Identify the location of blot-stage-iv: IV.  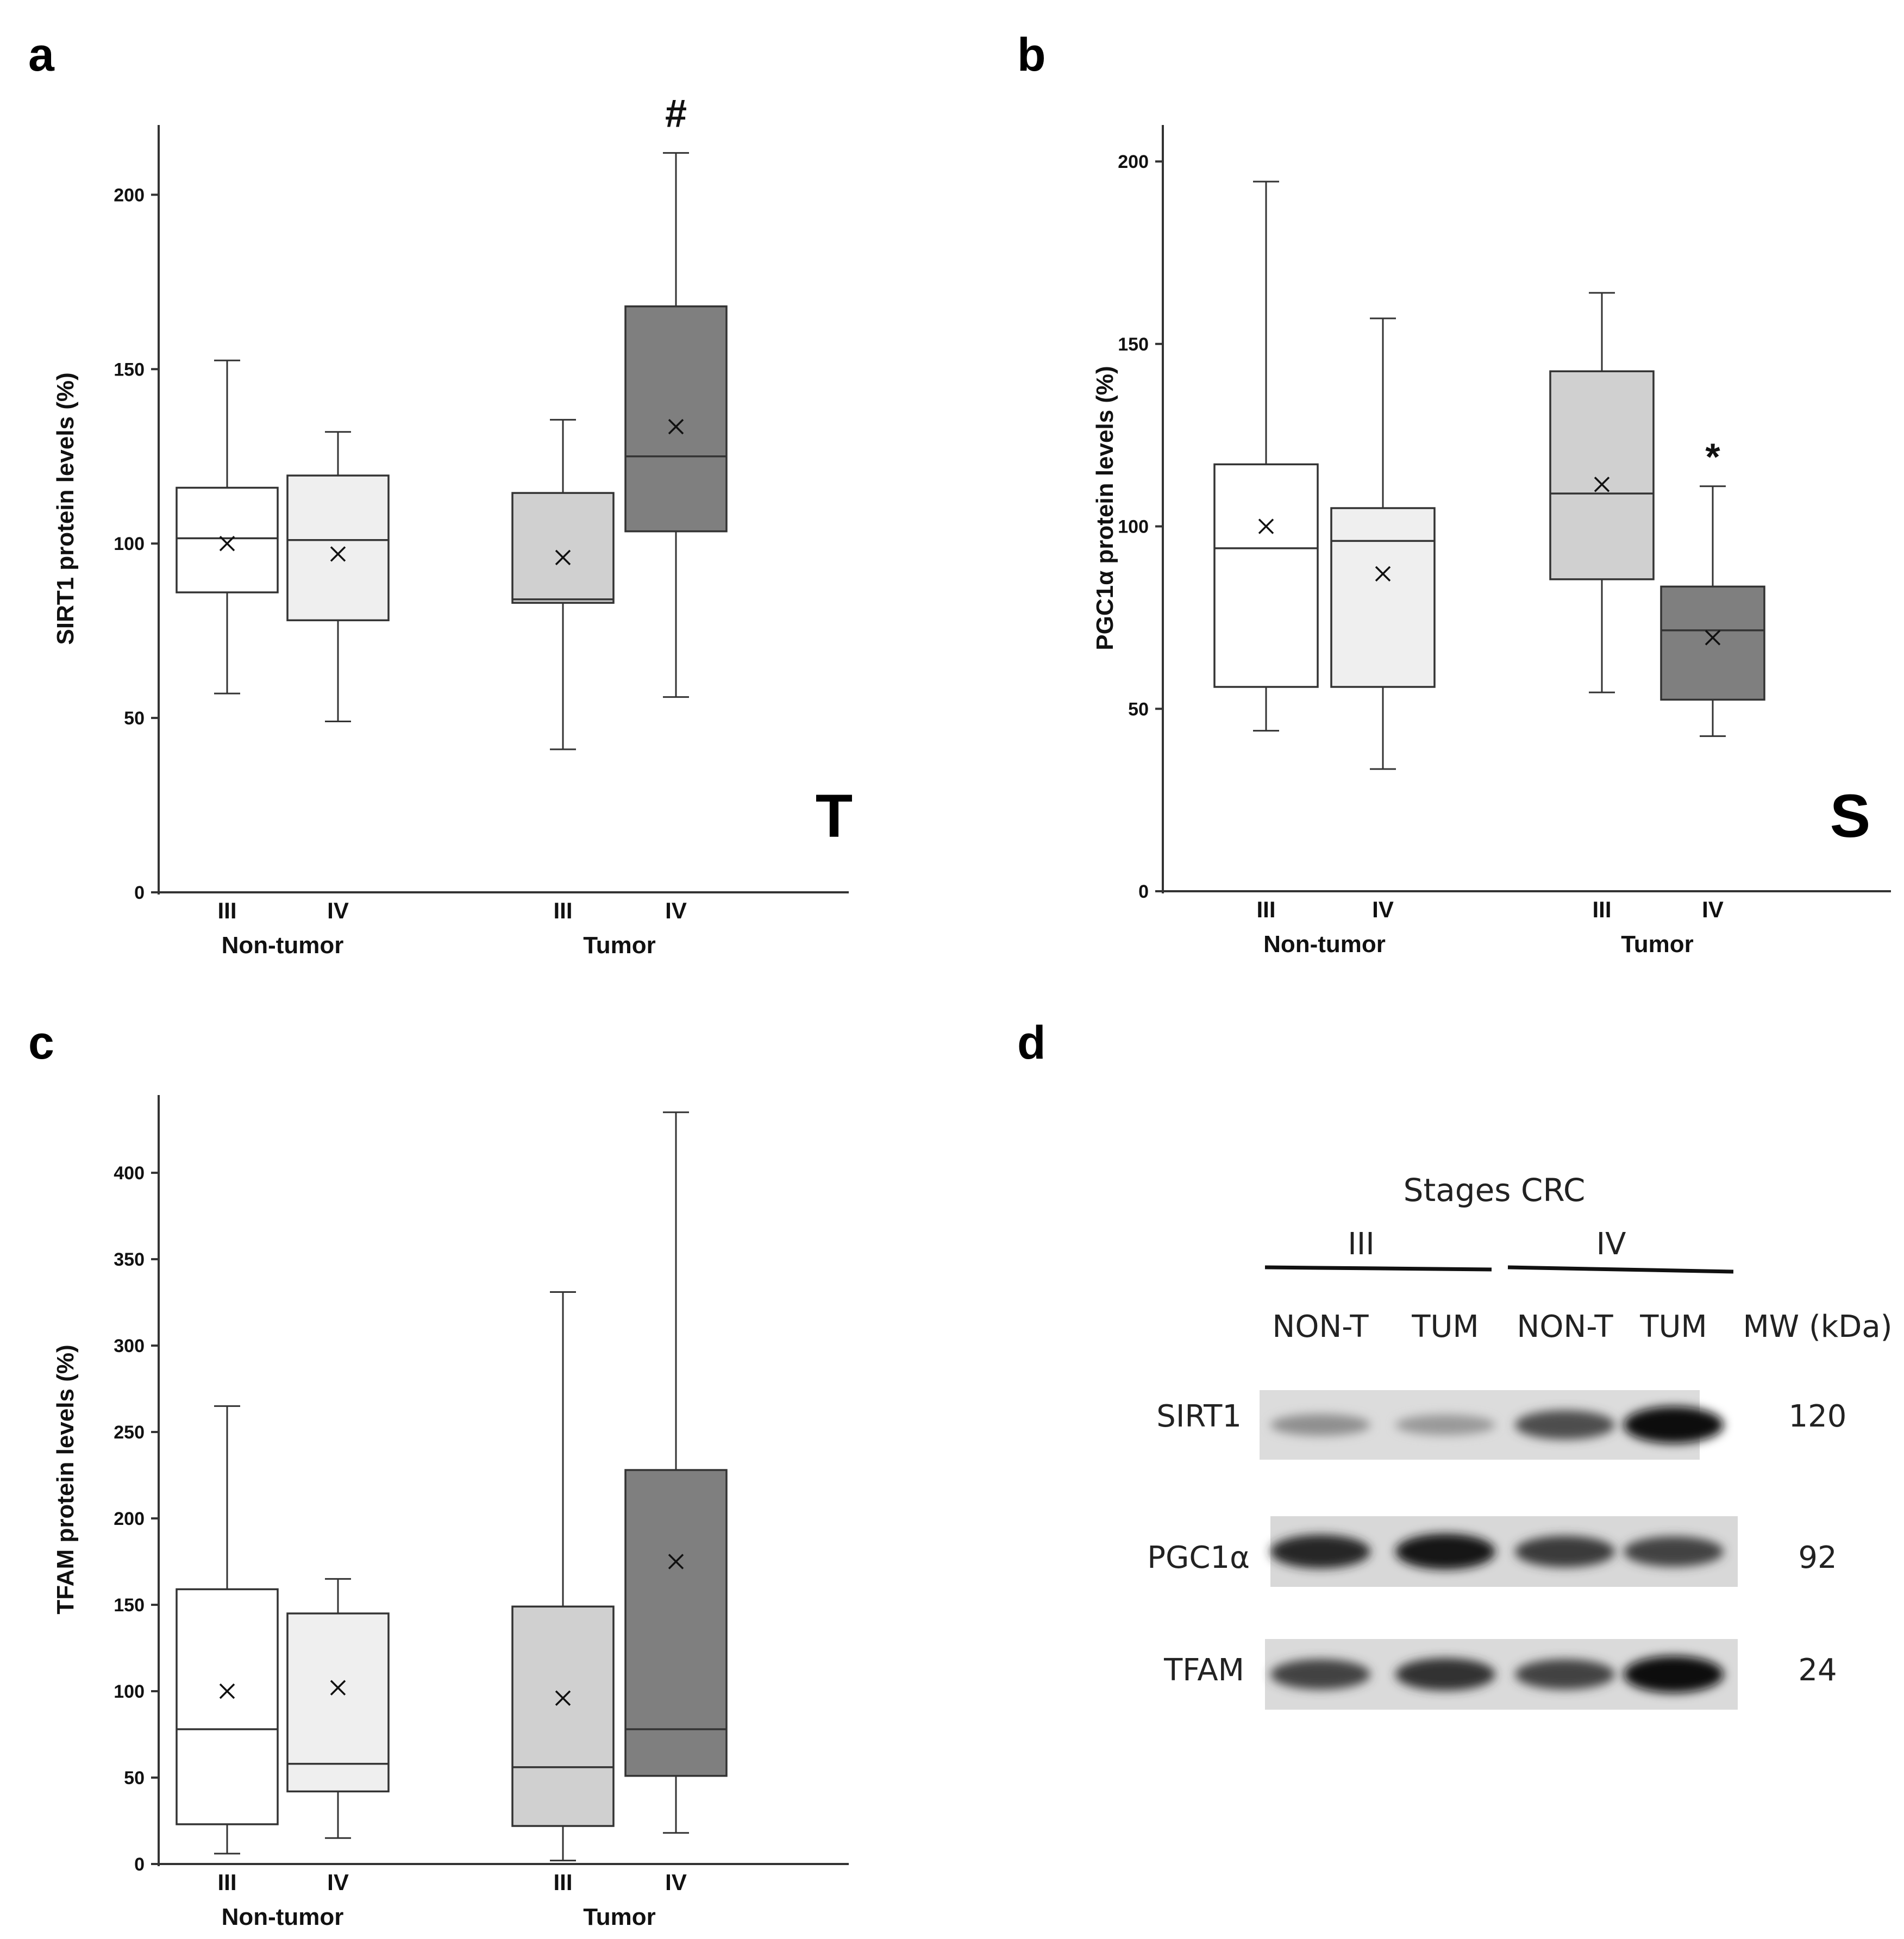
(1611, 1244).